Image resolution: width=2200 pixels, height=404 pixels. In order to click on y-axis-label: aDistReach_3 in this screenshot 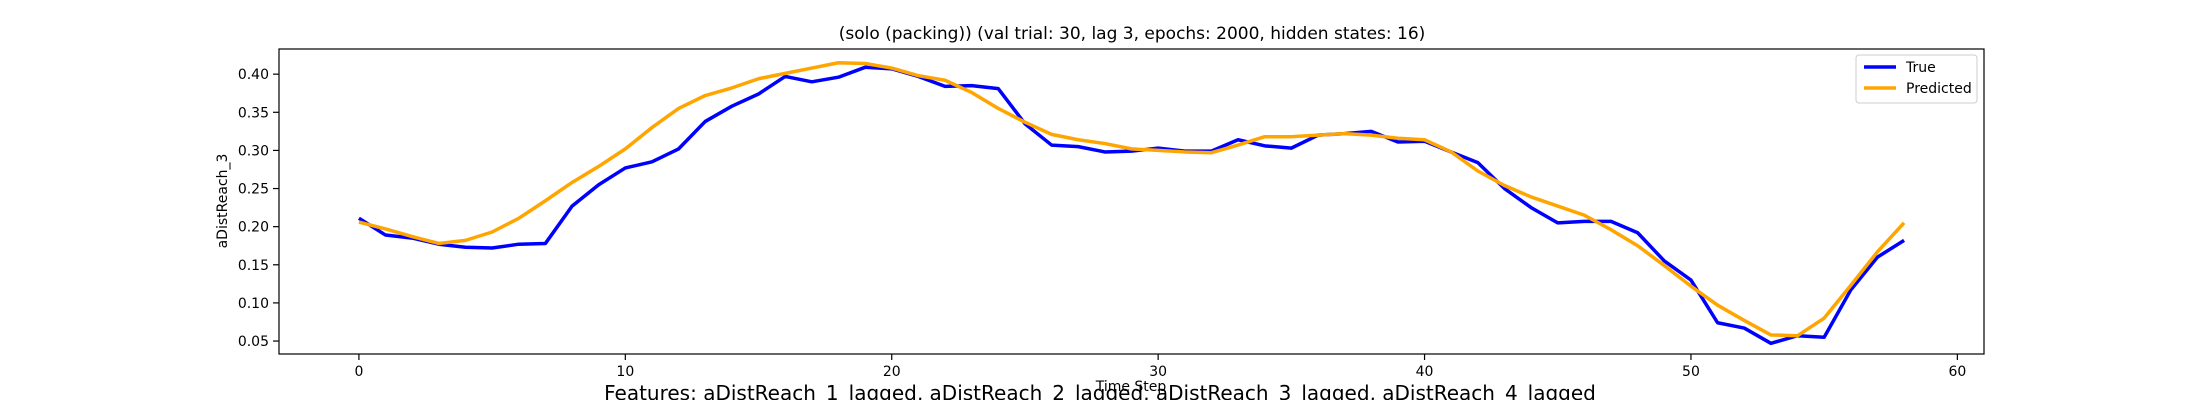, I will do `click(223, 201)`.